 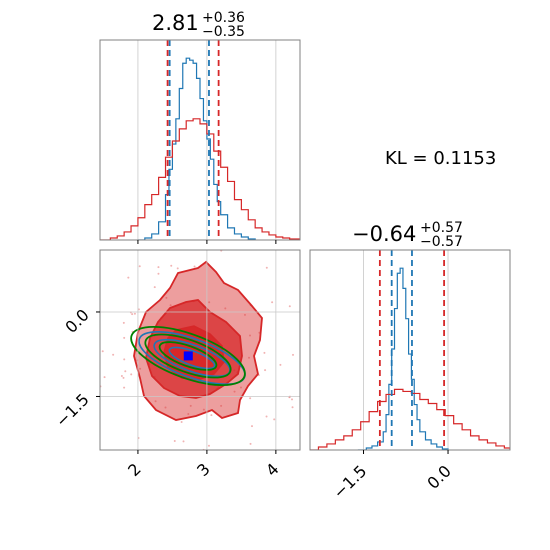 What do you see at coordinates (441, 228) in the screenshot?
I see `title-upper: +0.57` at bounding box center [441, 228].